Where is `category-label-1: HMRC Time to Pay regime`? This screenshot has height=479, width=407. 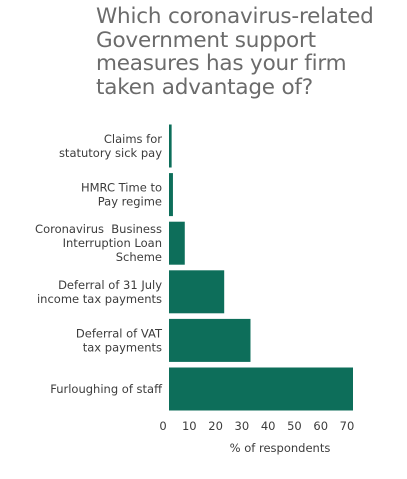
category-label-1: HMRC Time to Pay regime is located at coordinates (121, 195).